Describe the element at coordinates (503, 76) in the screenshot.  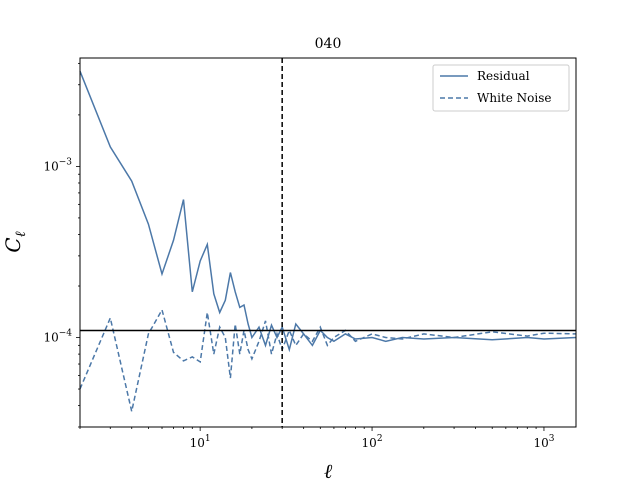
I see `legend-residual-label: Residual` at that location.